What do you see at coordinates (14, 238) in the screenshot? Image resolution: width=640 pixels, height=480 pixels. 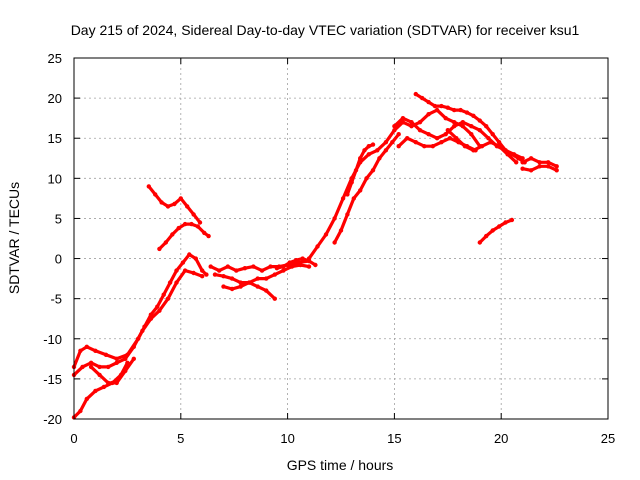 I see `y-axis-label: SDTVAR / TECUs` at bounding box center [14, 238].